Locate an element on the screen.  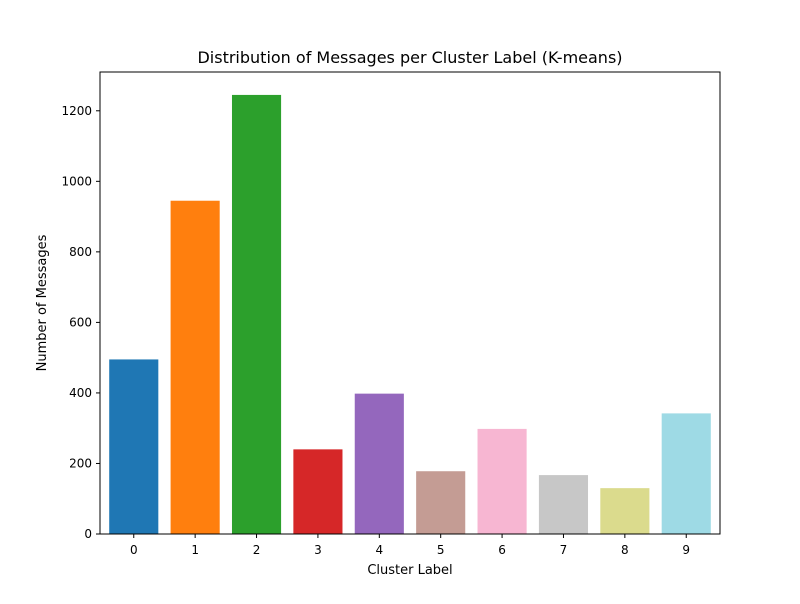
x-tick-label: 7 is located at coordinates (564, 550).